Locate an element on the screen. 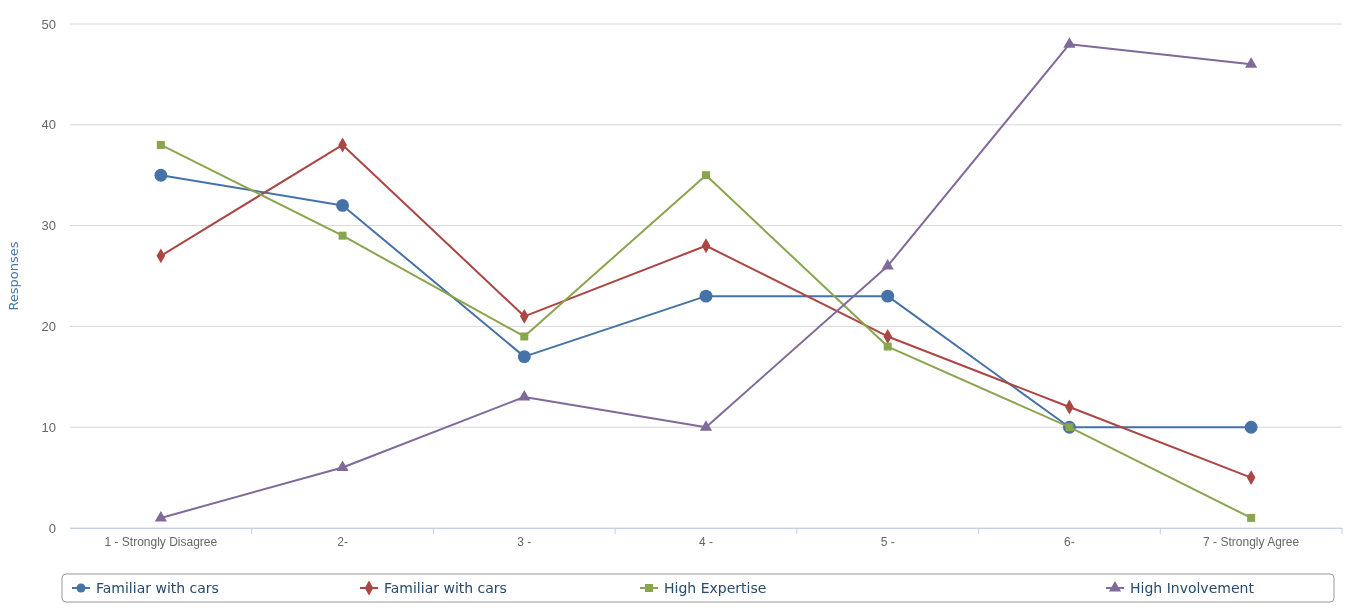 This screenshot has height=612, width=1350. x-tick-label: 7 - Strongly Agree is located at coordinates (1251, 541).